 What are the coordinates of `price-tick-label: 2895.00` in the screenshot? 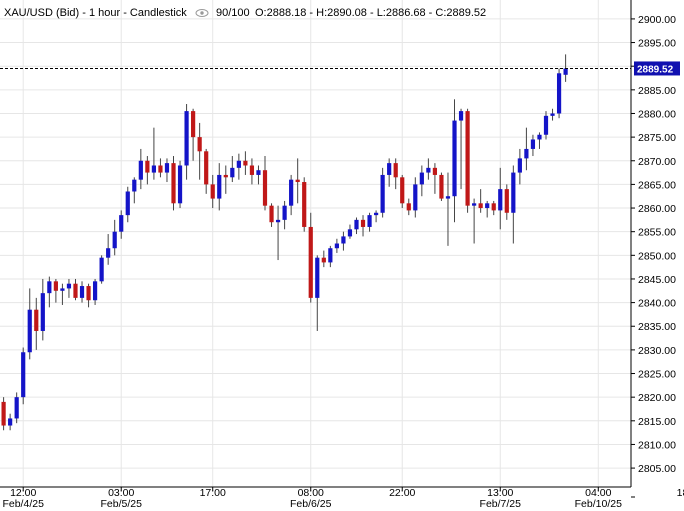 It's located at (657, 44).